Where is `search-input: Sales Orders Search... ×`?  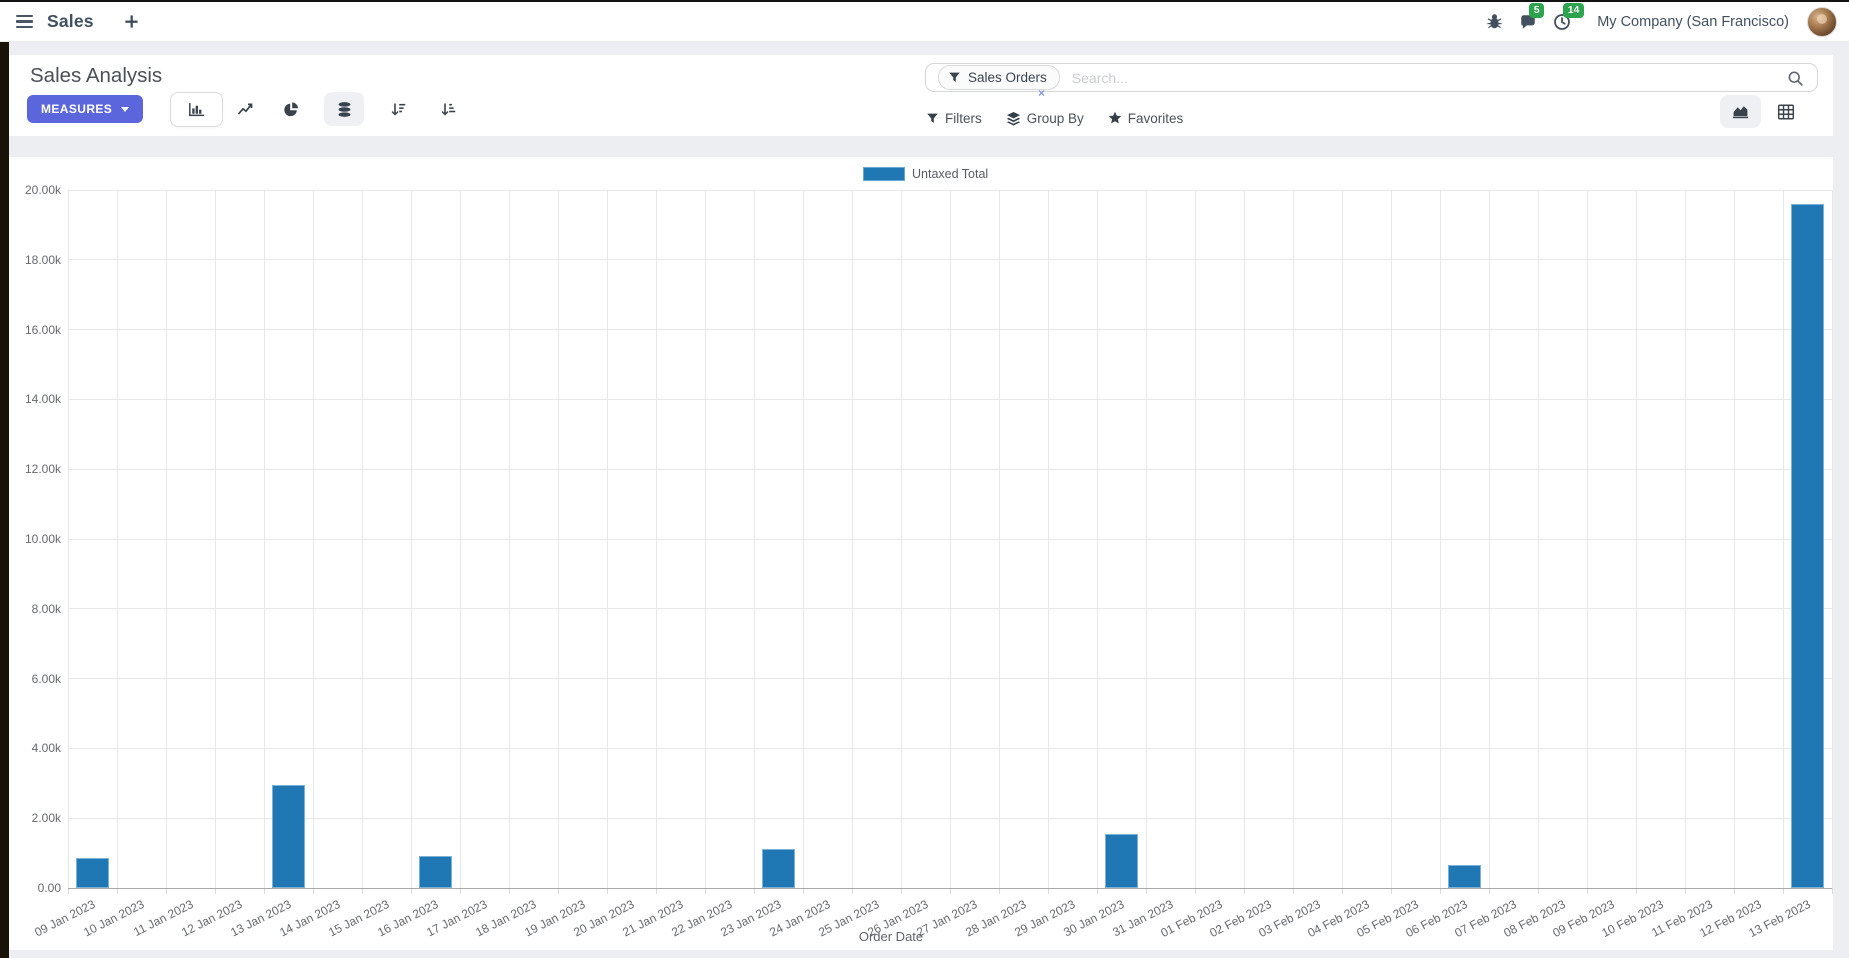
search-input: Sales Orders Search... × is located at coordinates (1371, 81).